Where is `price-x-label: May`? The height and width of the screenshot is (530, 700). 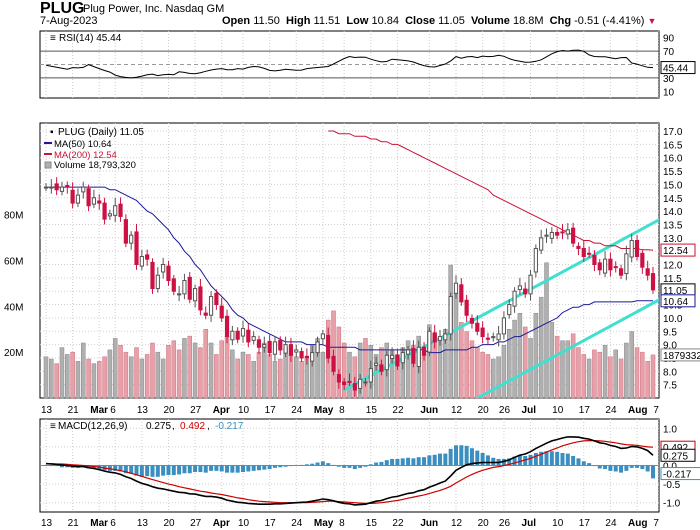 price-x-label: May is located at coordinates (324, 410).